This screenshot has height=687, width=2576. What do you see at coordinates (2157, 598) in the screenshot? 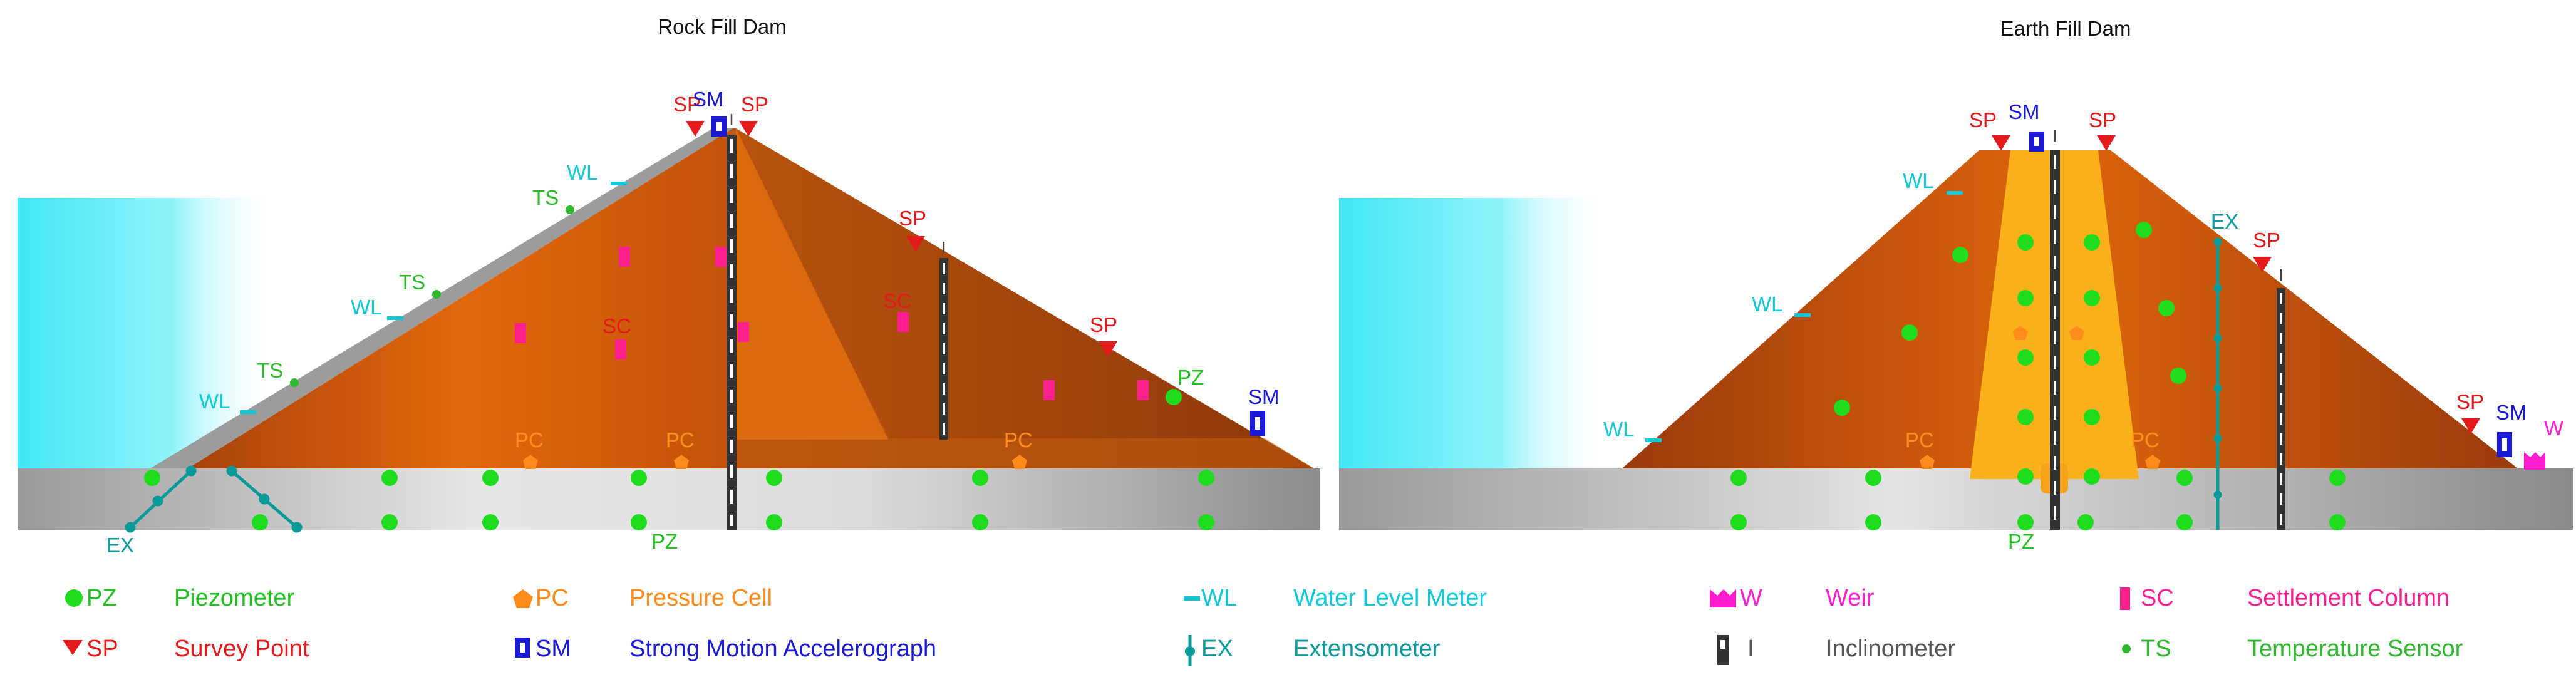
I see `legend-abbr: SC` at bounding box center [2157, 598].